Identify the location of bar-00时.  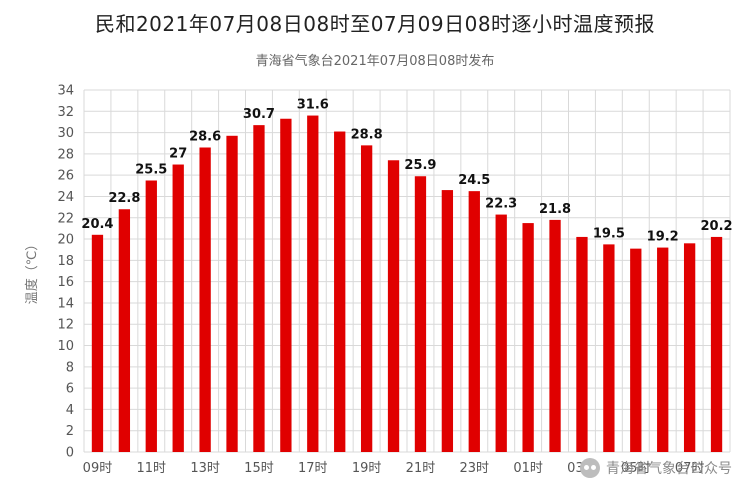
(501, 333).